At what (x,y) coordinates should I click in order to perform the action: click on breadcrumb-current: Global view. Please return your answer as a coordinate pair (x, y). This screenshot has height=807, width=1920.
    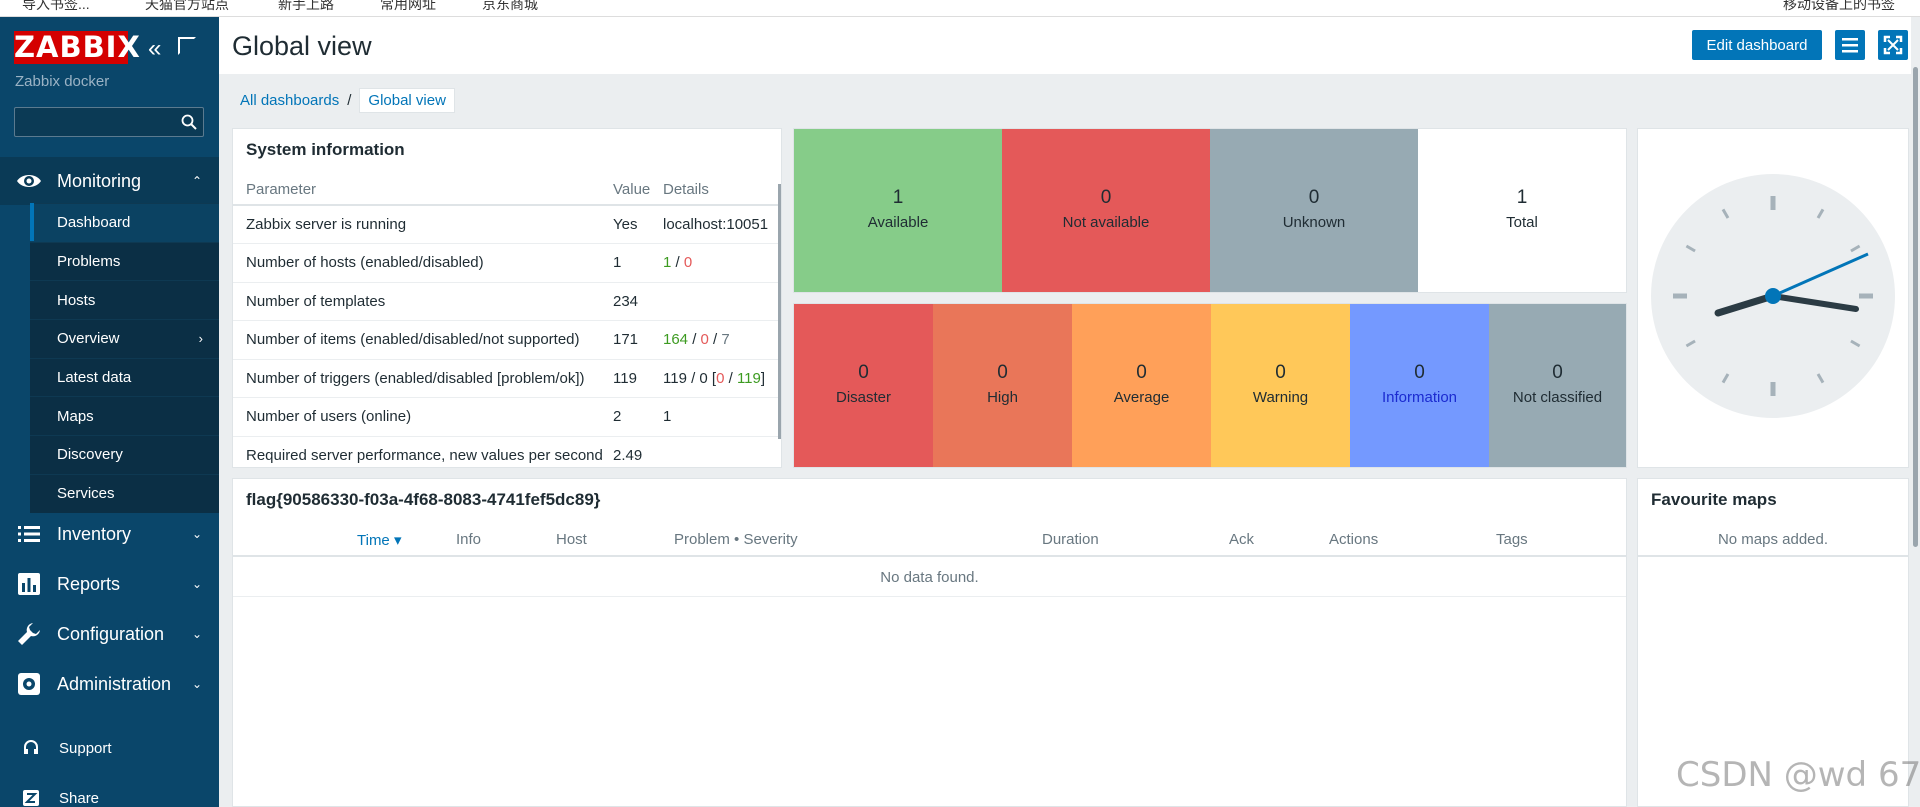
    Looking at the image, I should click on (407, 100).